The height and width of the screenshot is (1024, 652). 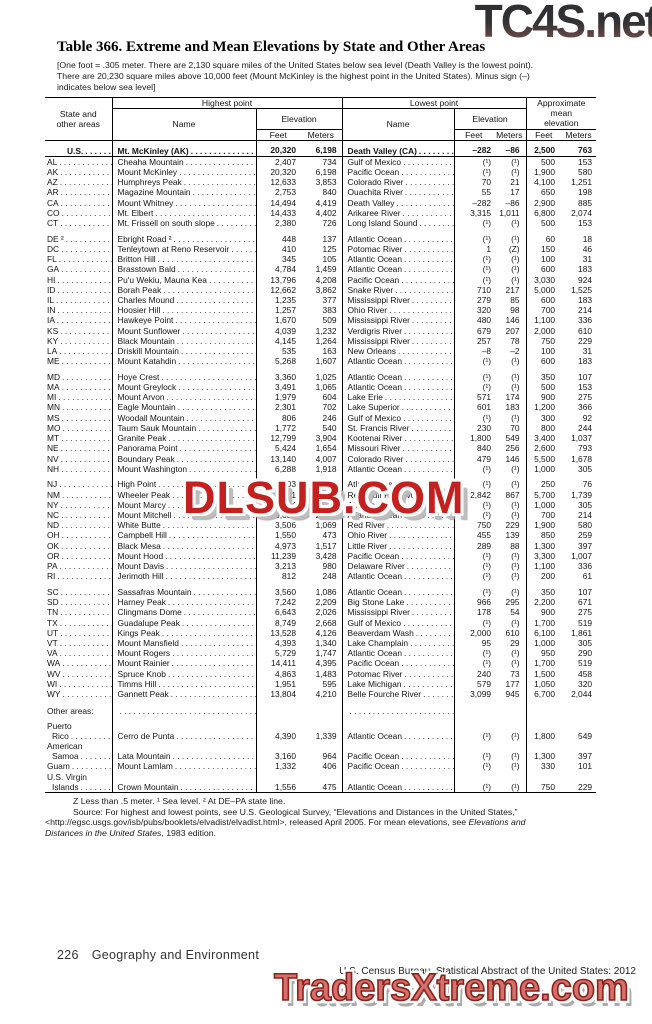 I want to click on cell-highest-feet: 1,979, so click(x=285, y=397).